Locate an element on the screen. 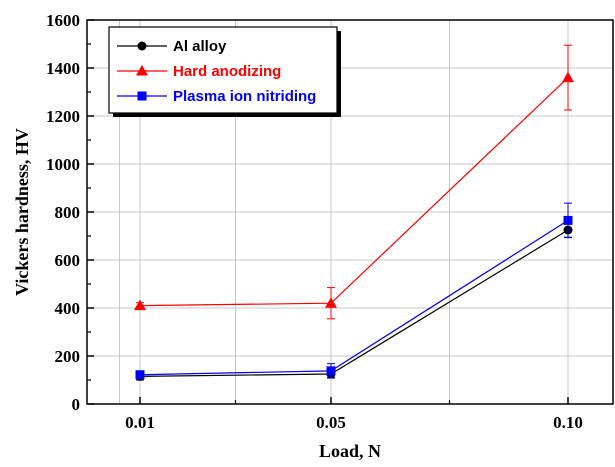 The image size is (615, 467). y-tick-label: 400 is located at coordinates (68, 308).